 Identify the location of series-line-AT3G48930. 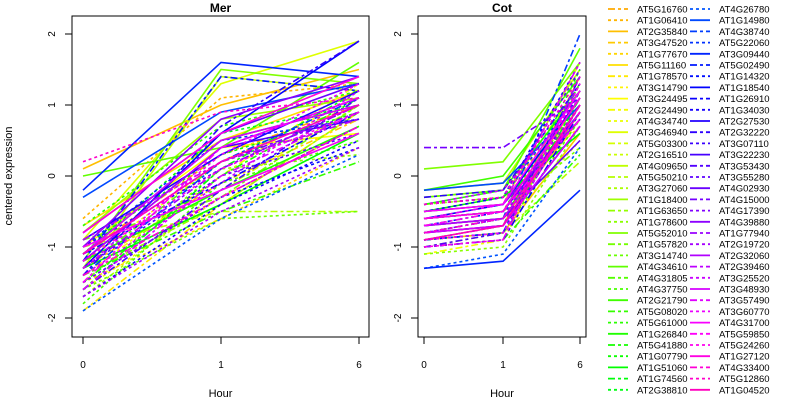
(221, 179).